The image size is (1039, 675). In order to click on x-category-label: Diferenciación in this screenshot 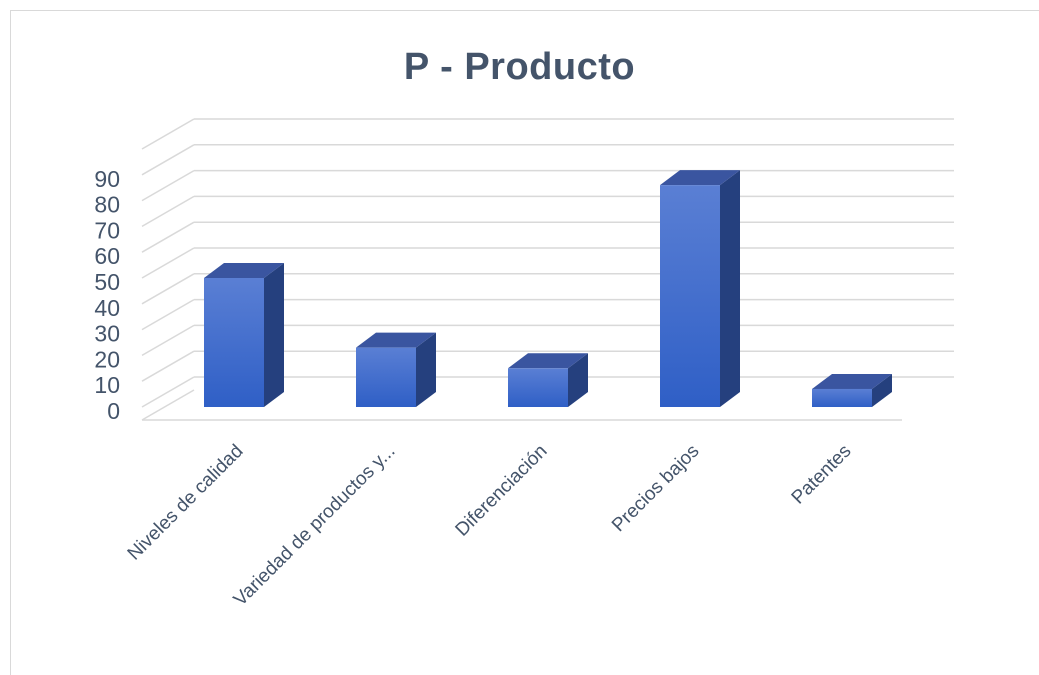, I will do `click(502, 491)`.